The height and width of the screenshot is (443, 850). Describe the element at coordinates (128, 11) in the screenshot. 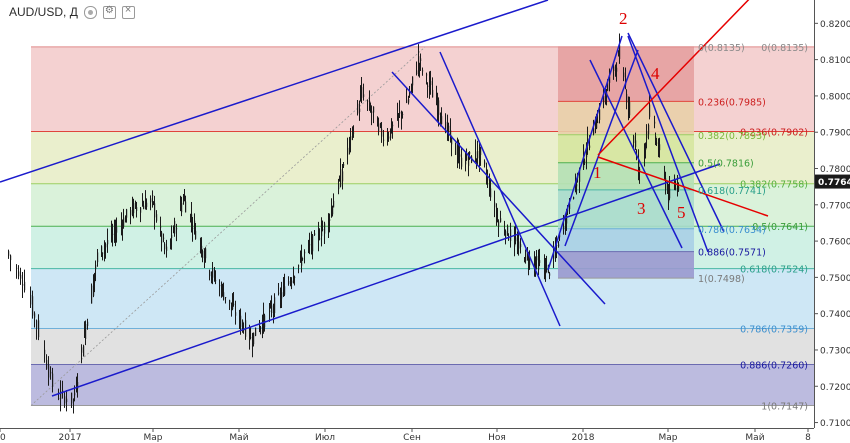

I see `close-icon` at that location.